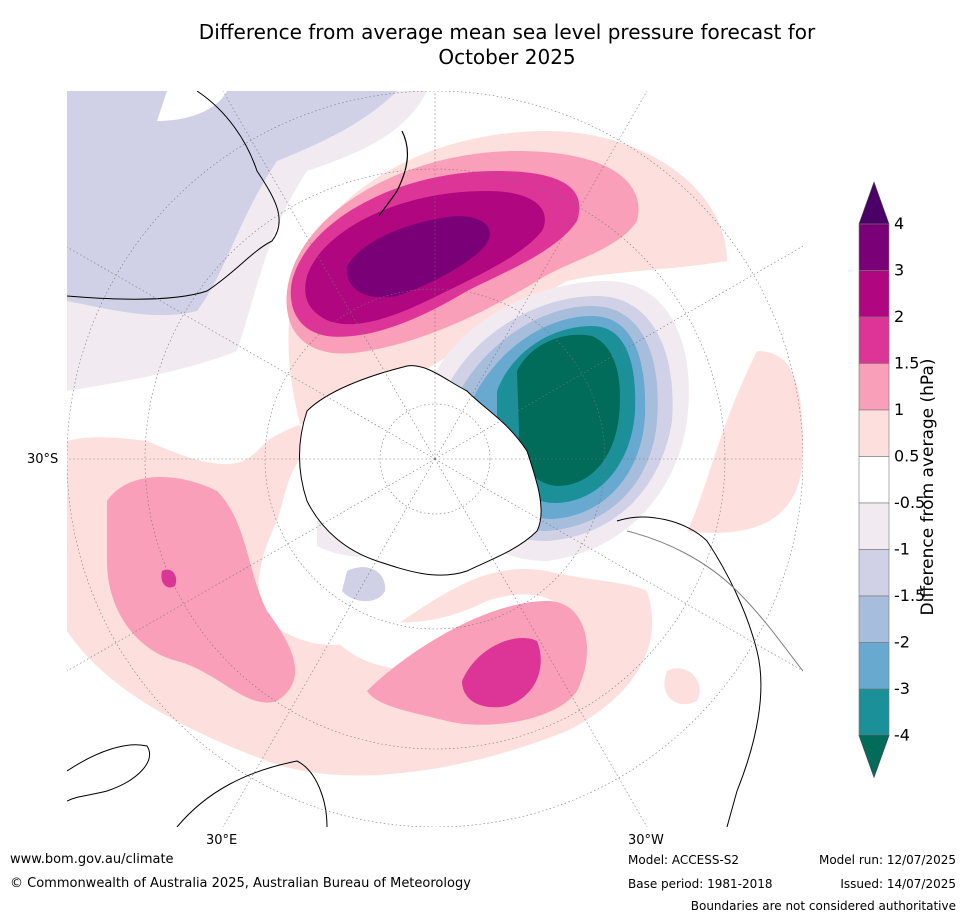 This screenshot has width=965, height=919. Describe the element at coordinates (169, 578) in the screenshot. I see `contour-pos-1p5-sw` at that location.